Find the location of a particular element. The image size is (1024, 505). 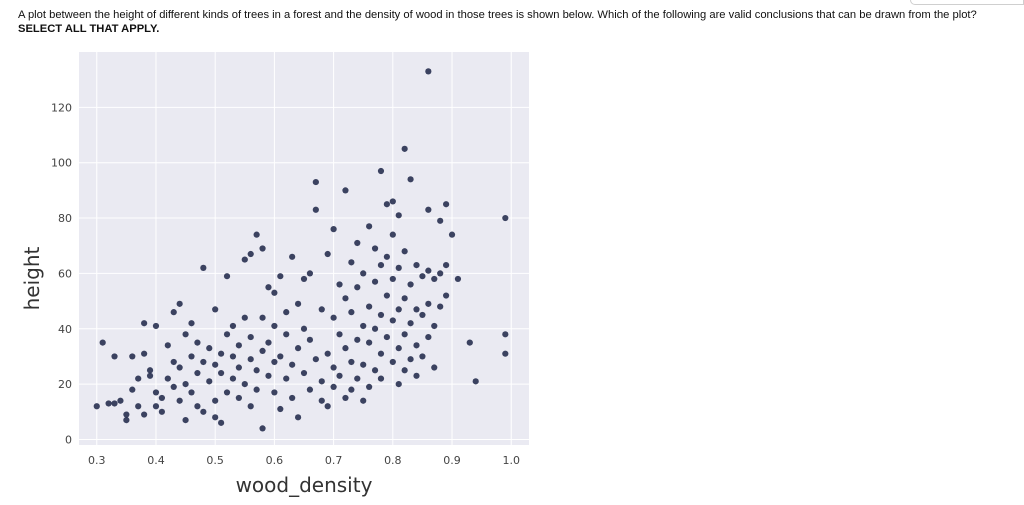

y-tick-label: 20 is located at coordinates (65, 384).